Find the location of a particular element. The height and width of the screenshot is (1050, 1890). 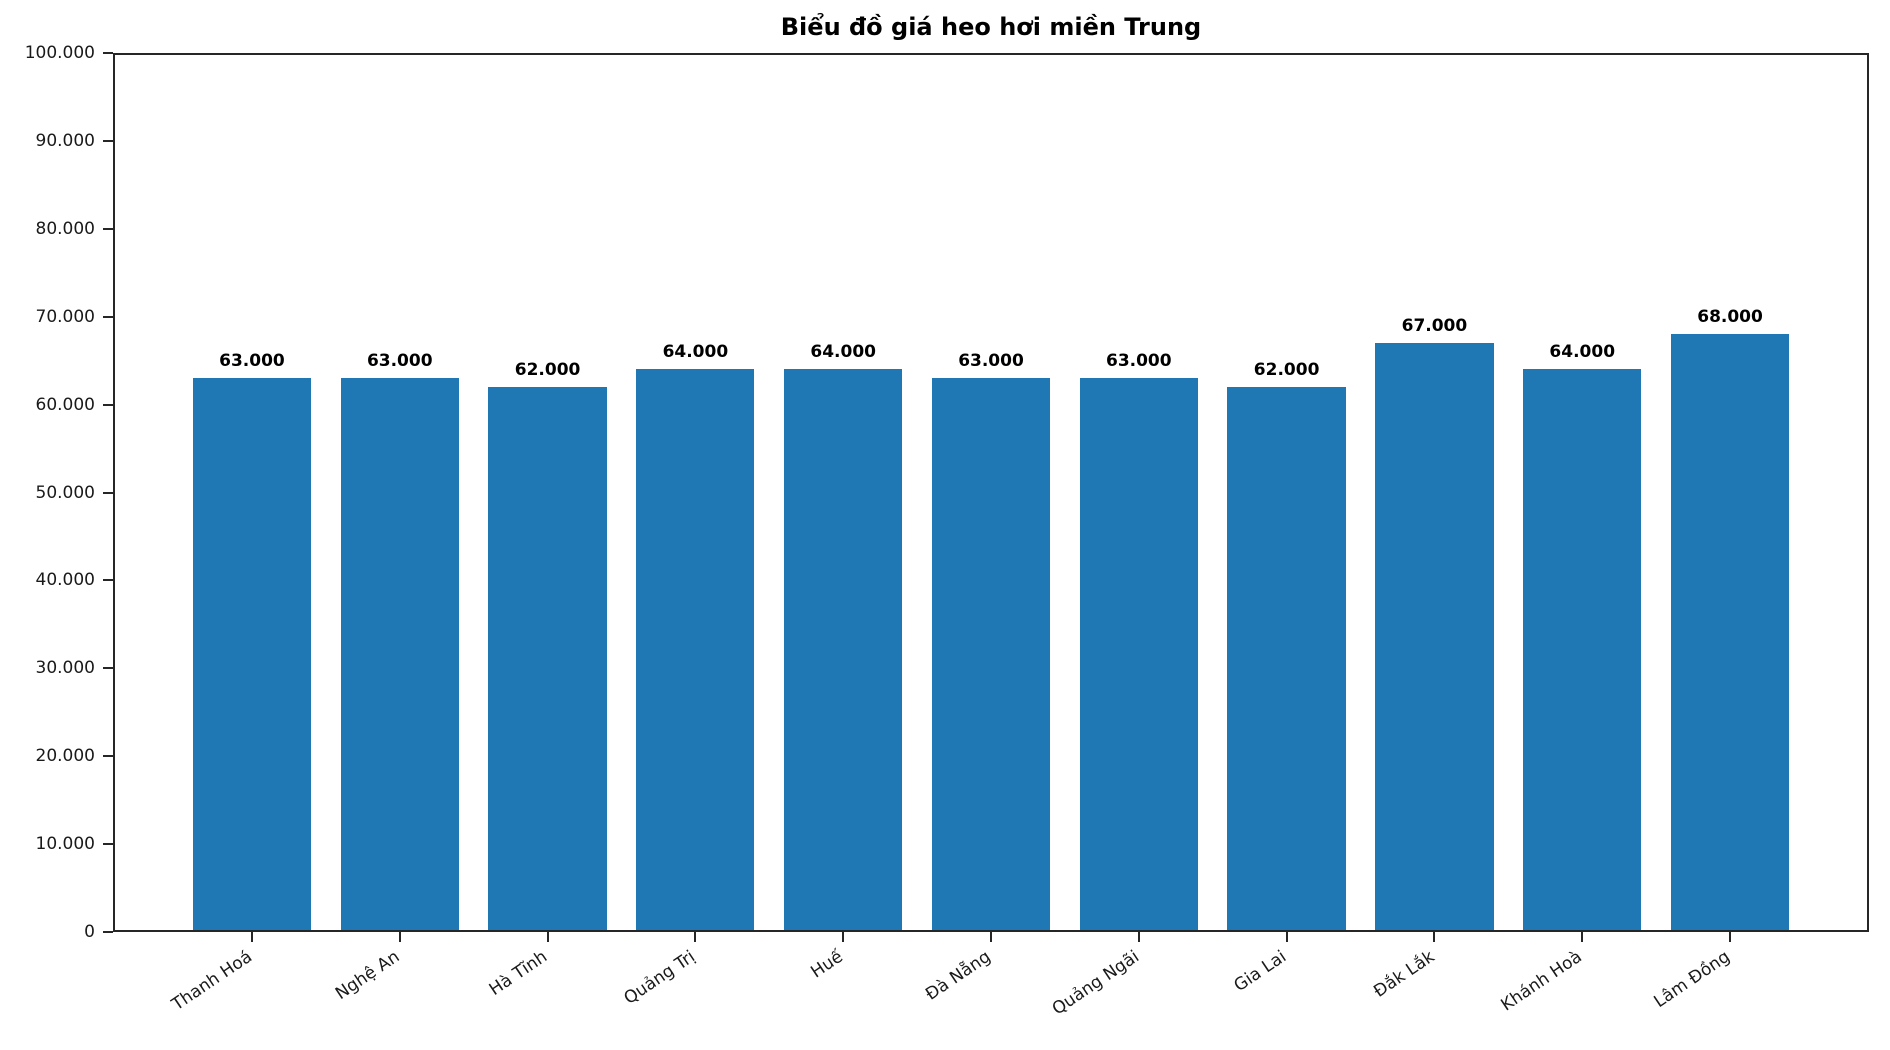

y-tick-label: 70.000 is located at coordinates (65, 316).